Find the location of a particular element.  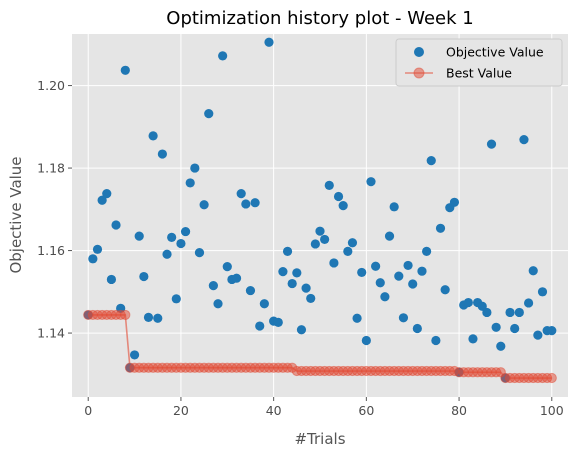

x-axis-label: #Trials is located at coordinates (319, 439).